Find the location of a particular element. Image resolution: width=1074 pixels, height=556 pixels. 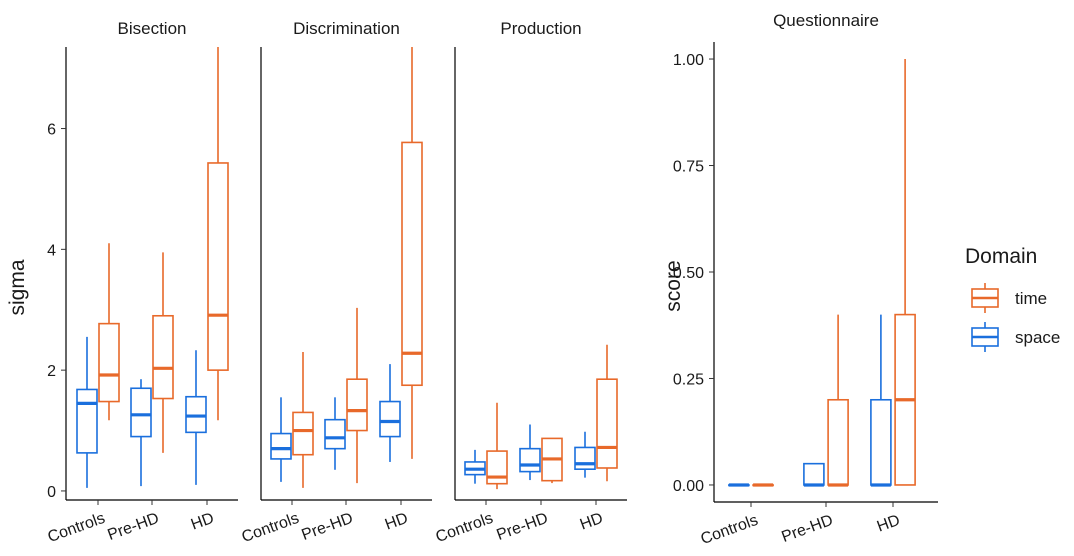

legend: Domain time space is located at coordinates (1012, 298).